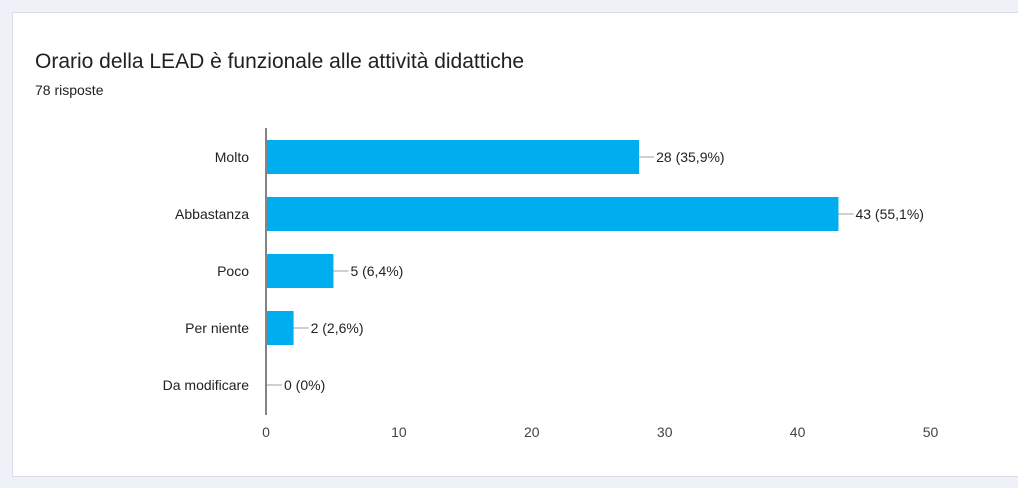  What do you see at coordinates (69, 90) in the screenshot?
I see `response-count: 78 risposte` at bounding box center [69, 90].